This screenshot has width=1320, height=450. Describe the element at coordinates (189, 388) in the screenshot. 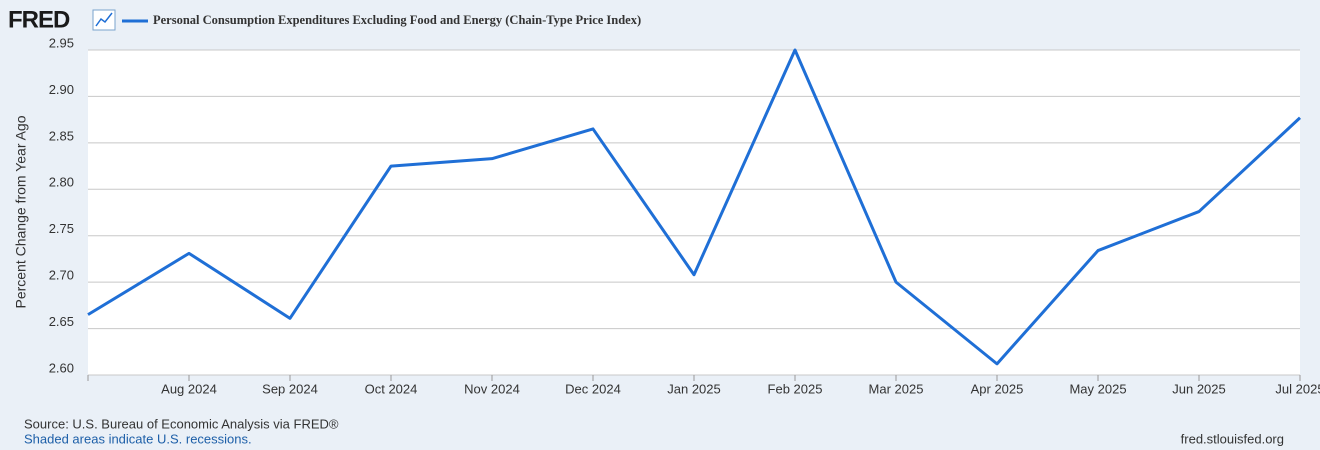

I see `x-tick-label: Aug 2024` at that location.